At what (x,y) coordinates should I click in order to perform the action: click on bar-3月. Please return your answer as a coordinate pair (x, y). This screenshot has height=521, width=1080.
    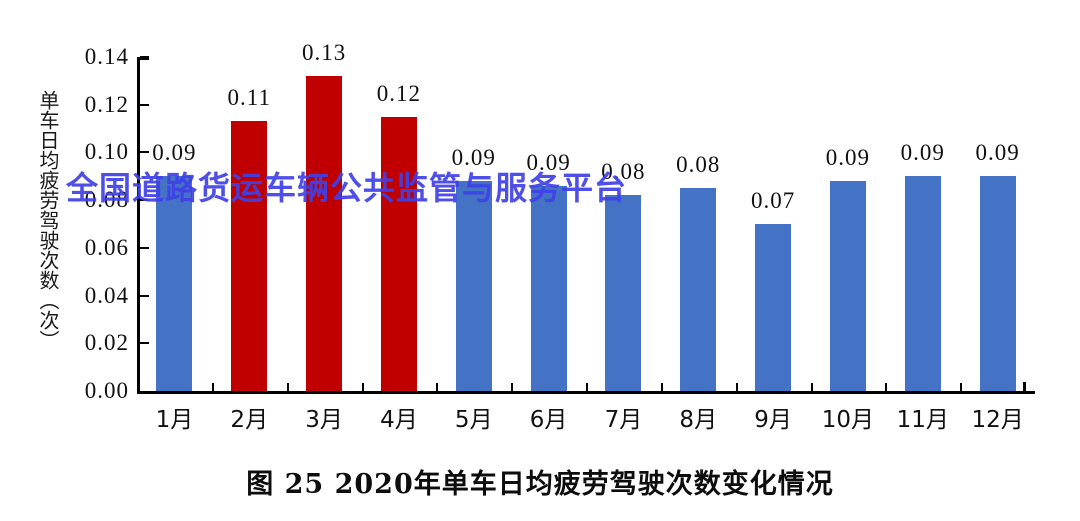
    Looking at the image, I should click on (324, 233).